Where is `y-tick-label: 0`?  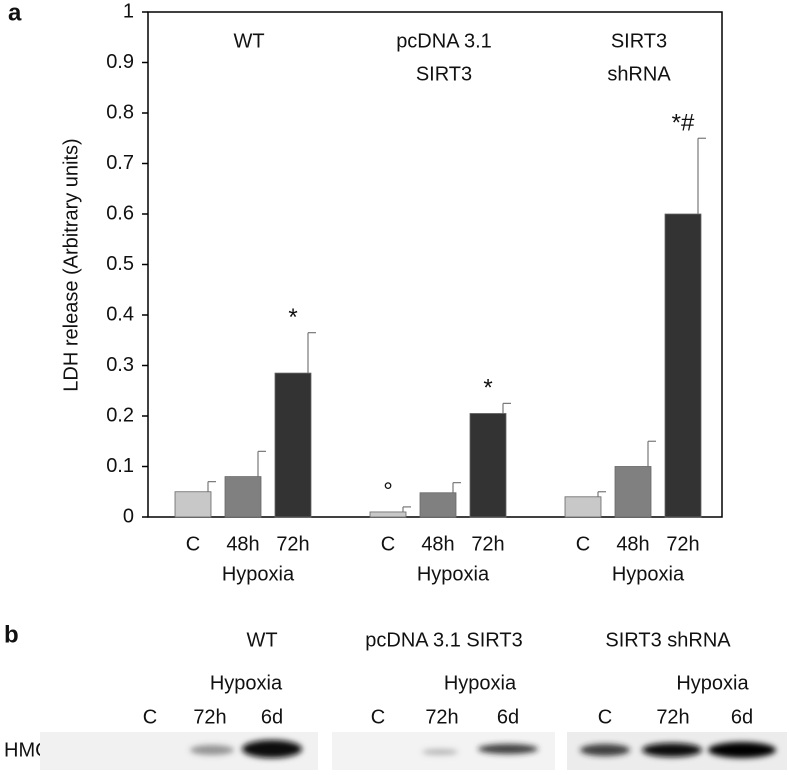
y-tick-label: 0 is located at coordinates (128, 516).